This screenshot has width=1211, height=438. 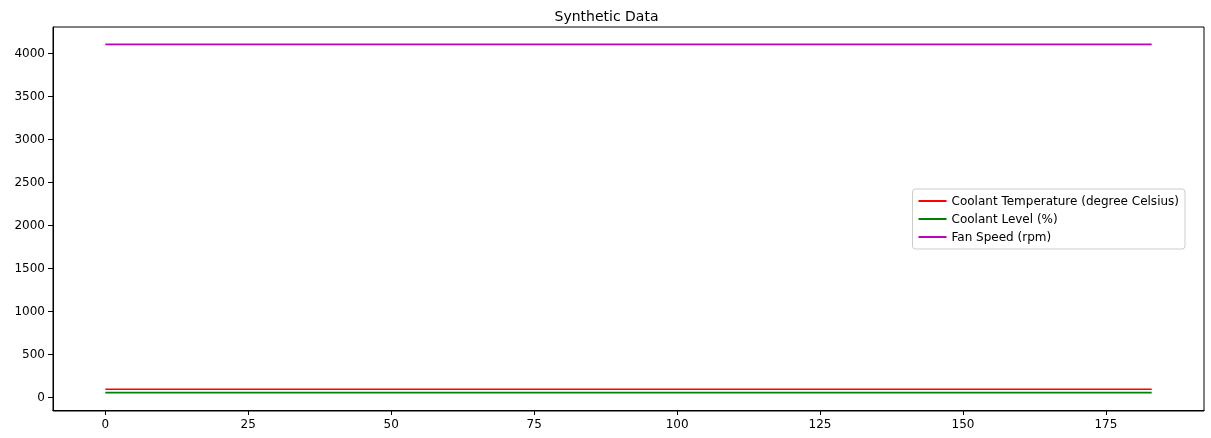 I want to click on legend-label: Coolant Level (%), so click(x=1004, y=219).